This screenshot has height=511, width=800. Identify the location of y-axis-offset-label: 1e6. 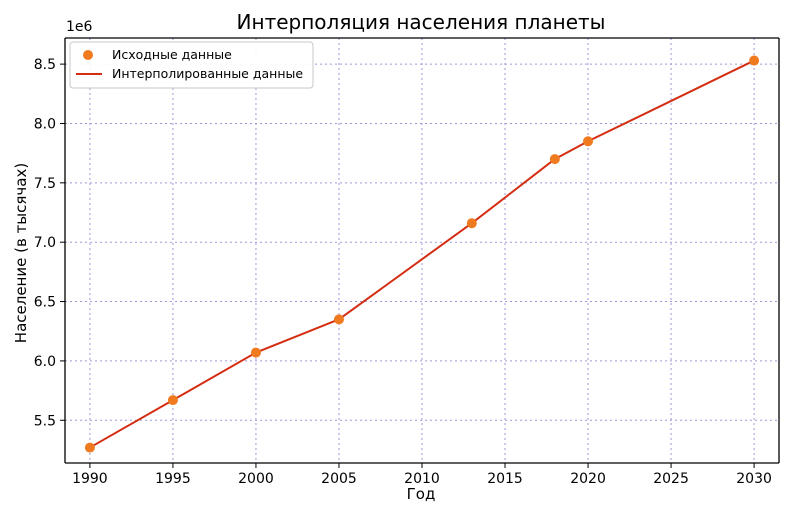
(79, 27).